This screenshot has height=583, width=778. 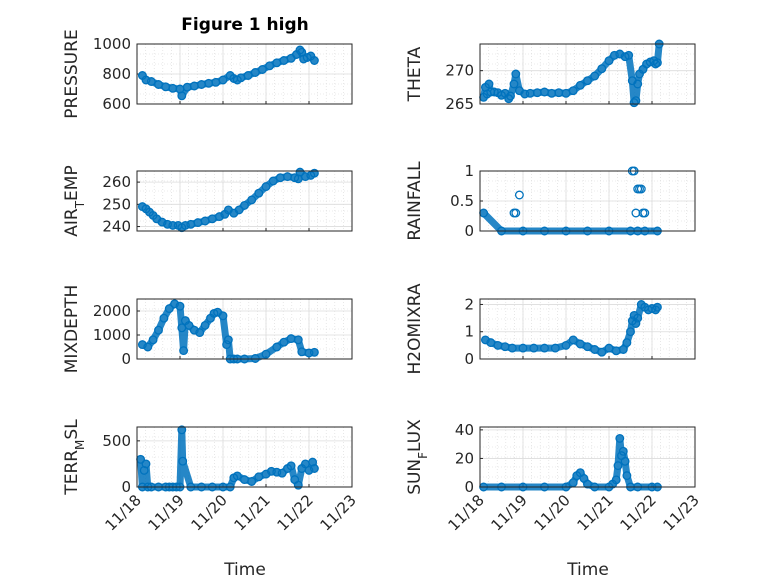 What do you see at coordinates (74, 200) in the screenshot?
I see `y-axis-label: AIRTEMP` at bounding box center [74, 200].